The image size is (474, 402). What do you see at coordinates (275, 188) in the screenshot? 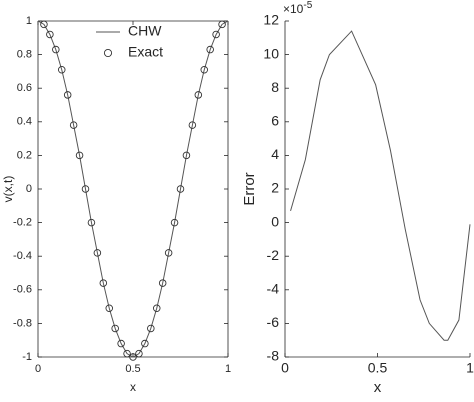
I see `y-tick-label: 2` at bounding box center [275, 188].